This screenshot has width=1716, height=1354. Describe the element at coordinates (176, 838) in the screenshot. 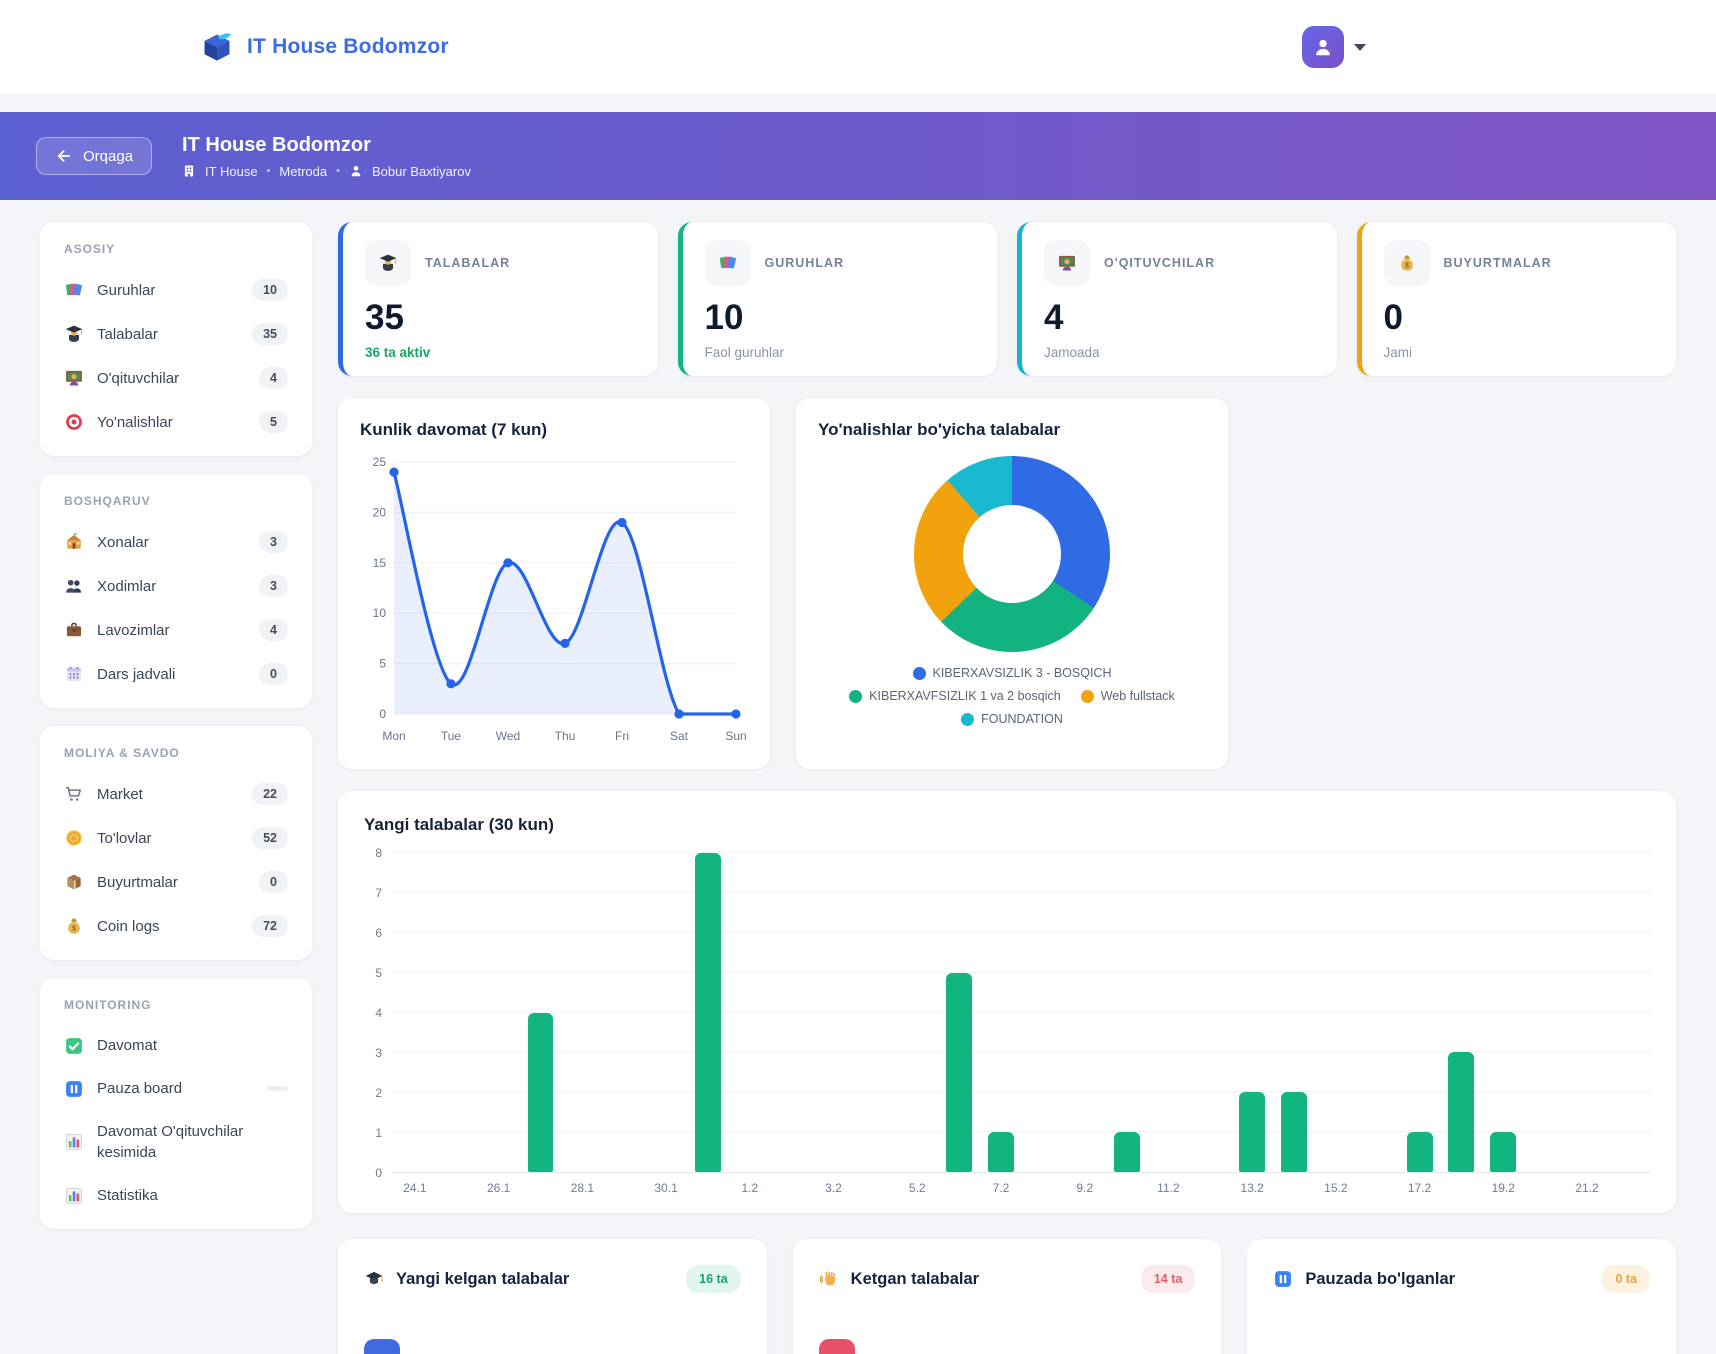

I see `sidebar-item-to-lovlar: To'lovlar 52` at that location.